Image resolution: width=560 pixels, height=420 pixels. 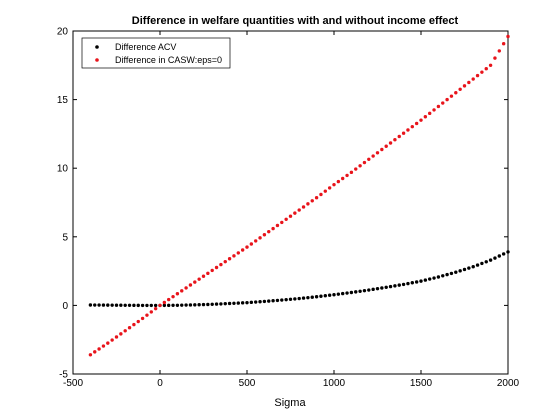 I want to click on x-axis-label: Sigma, so click(x=290, y=403).